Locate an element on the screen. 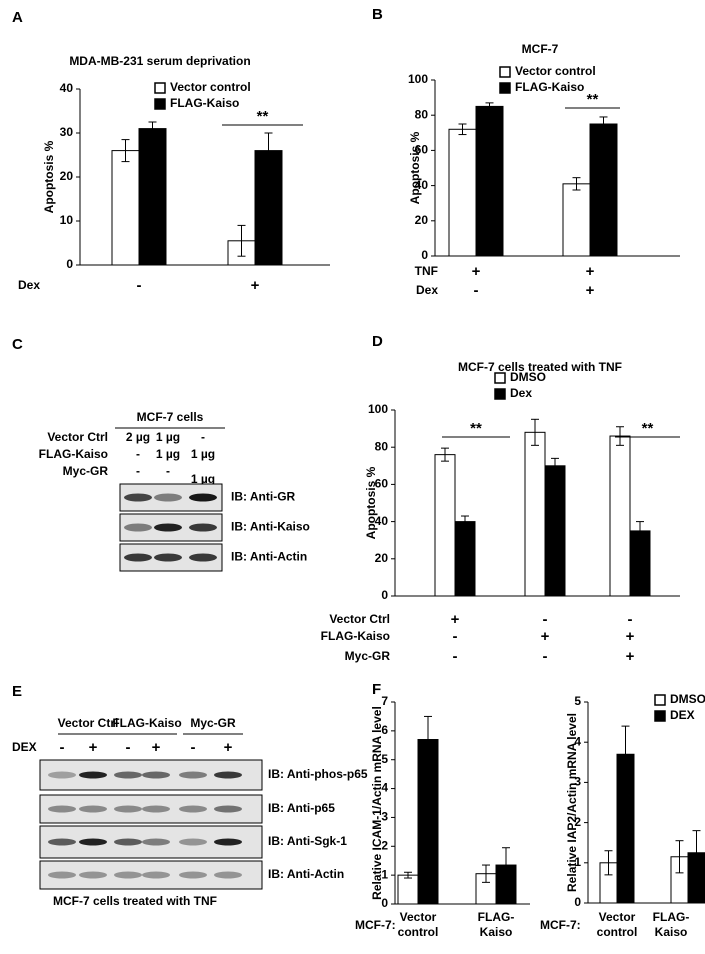  panel-label: B is located at coordinates (377, 14).